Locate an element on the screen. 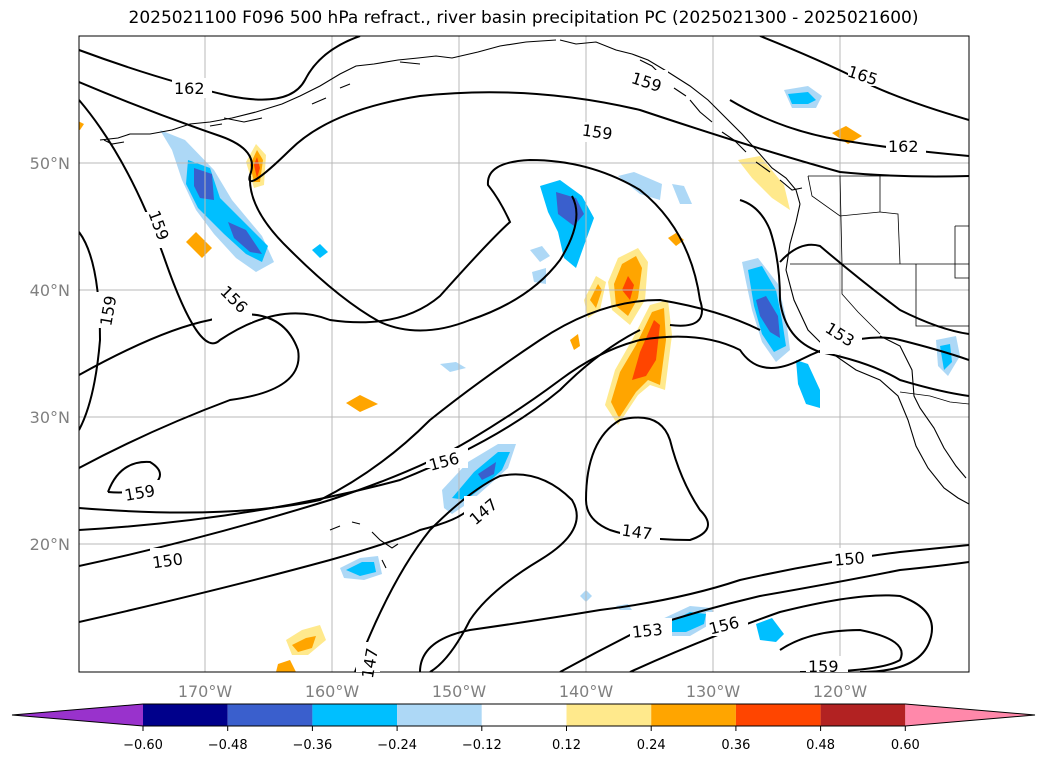  lat-label-40n: 40°N is located at coordinates (50, 290).